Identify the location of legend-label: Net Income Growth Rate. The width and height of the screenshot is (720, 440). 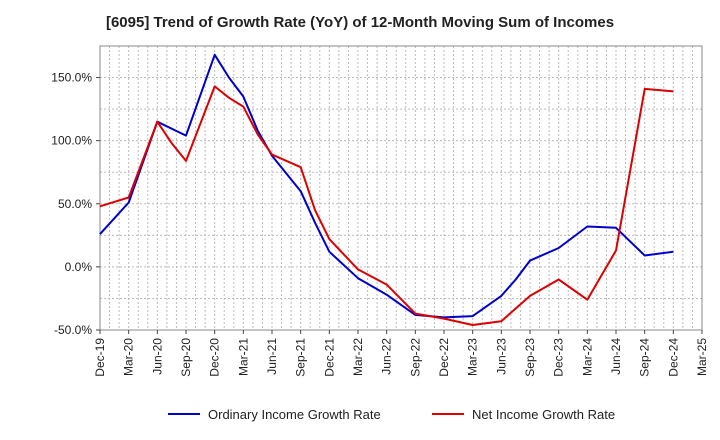
(543, 414).